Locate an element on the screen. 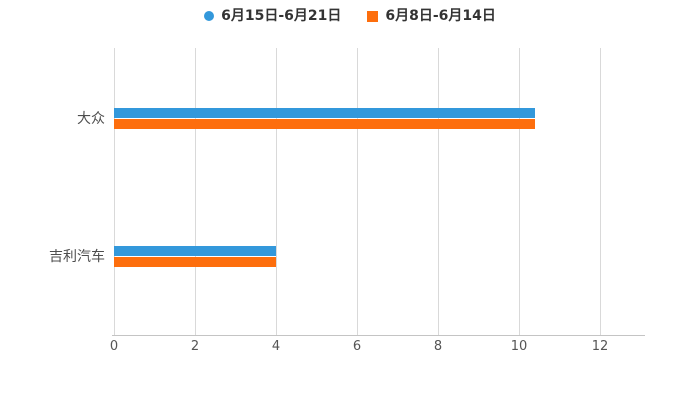 The width and height of the screenshot is (700, 400). x-tick-label: 2 is located at coordinates (195, 346).